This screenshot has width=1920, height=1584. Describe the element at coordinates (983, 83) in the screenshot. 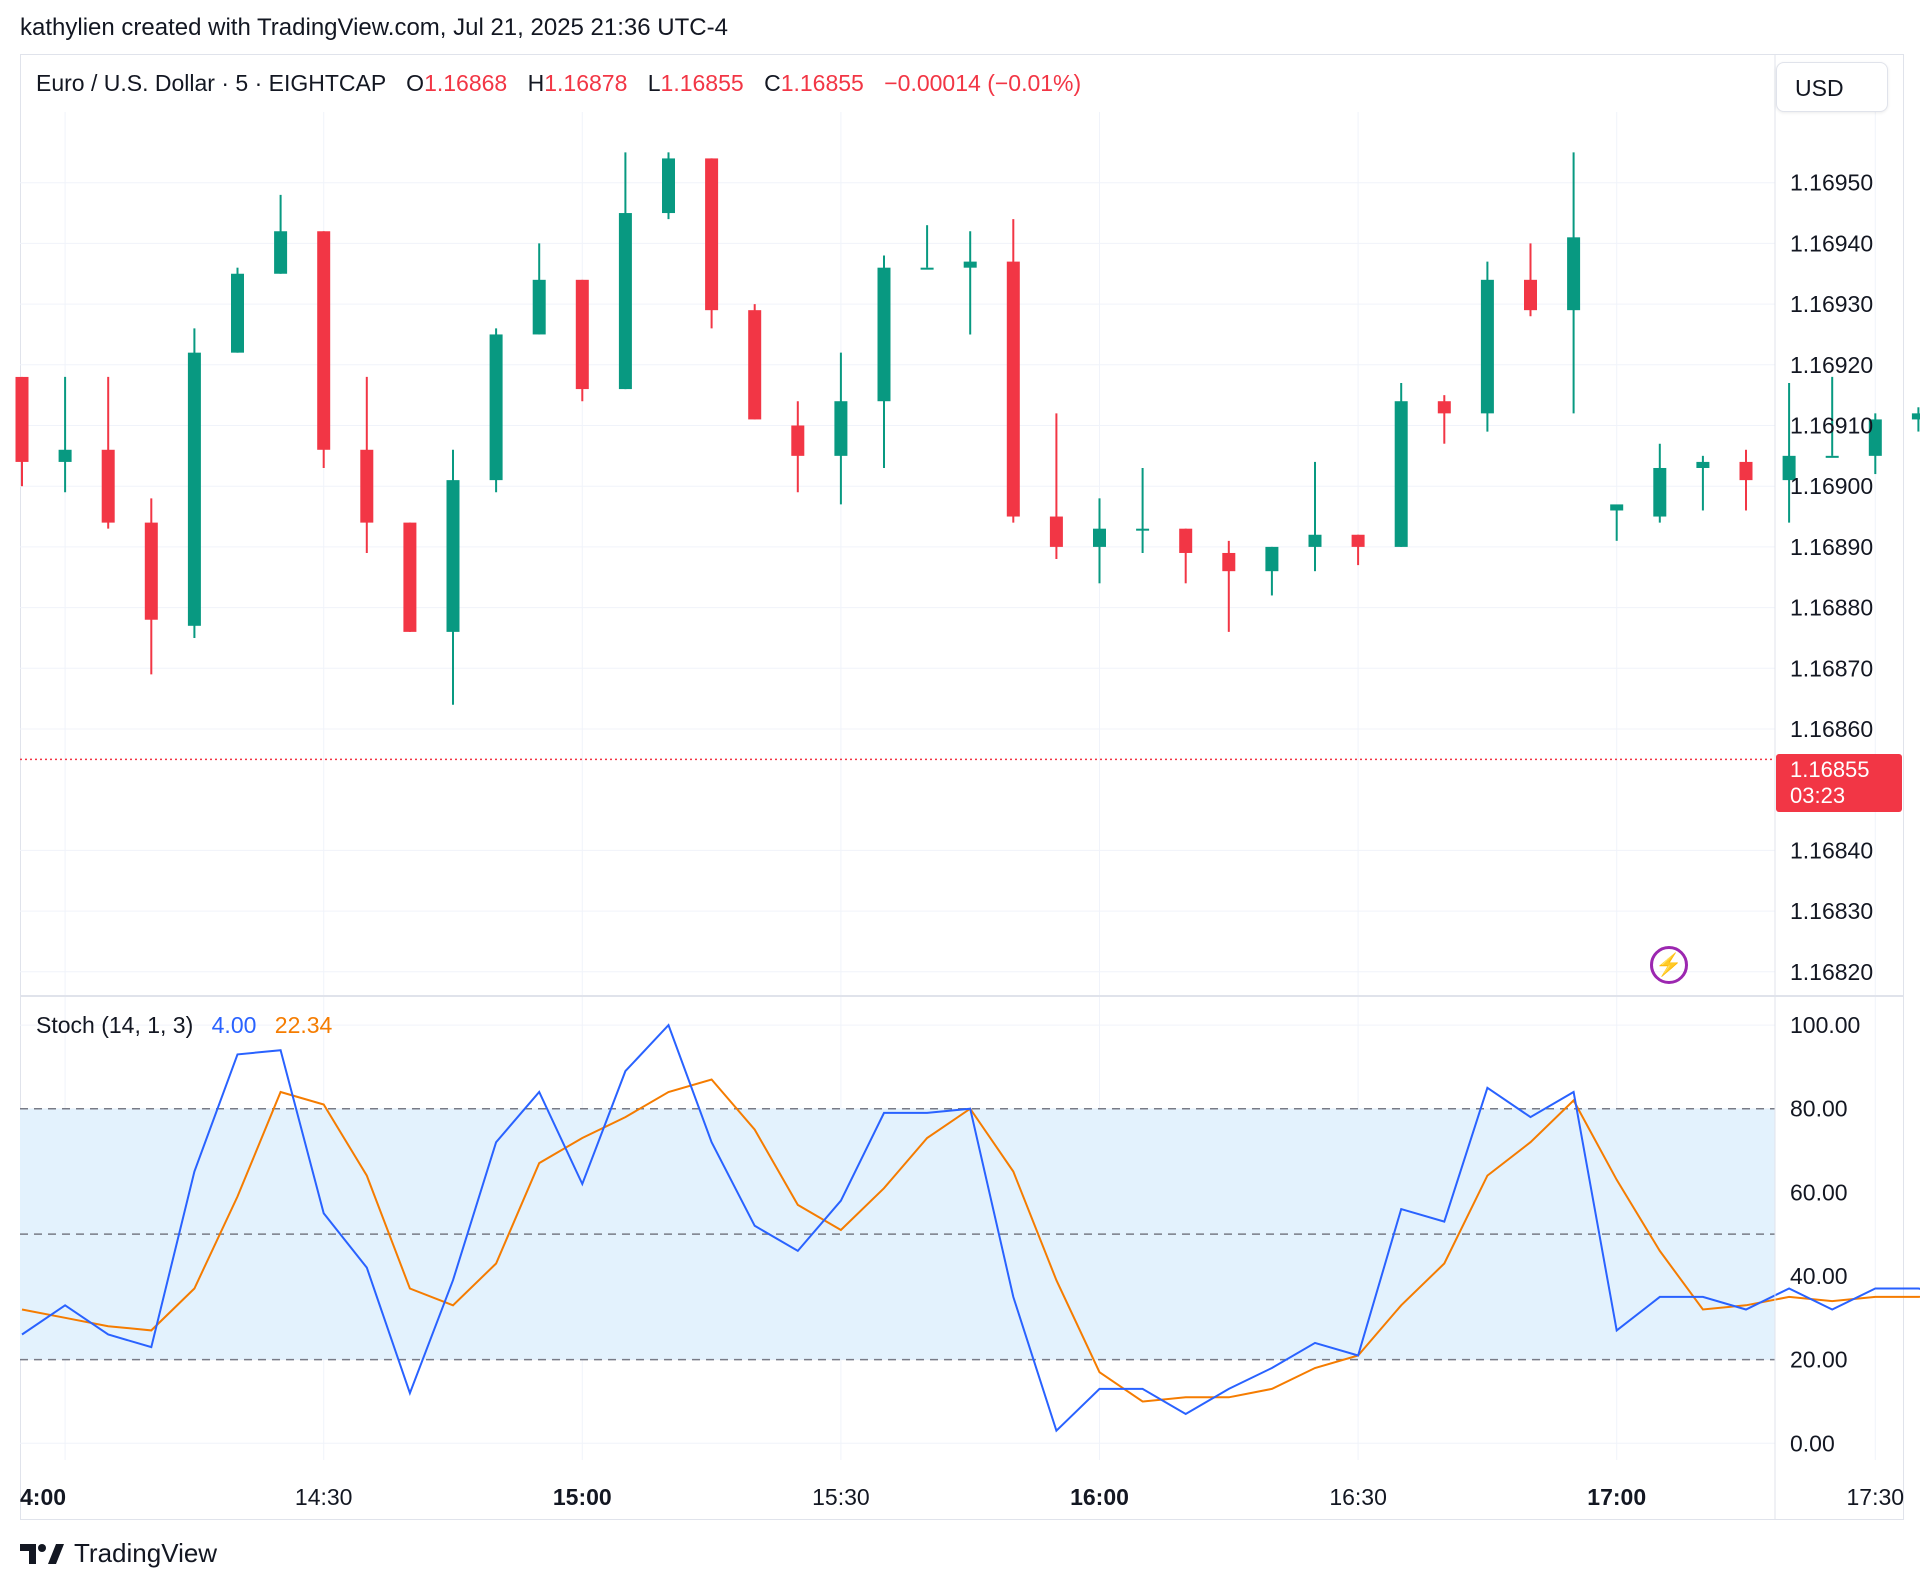

I see `change-value: −0.00014 (−0.01%)` at that location.